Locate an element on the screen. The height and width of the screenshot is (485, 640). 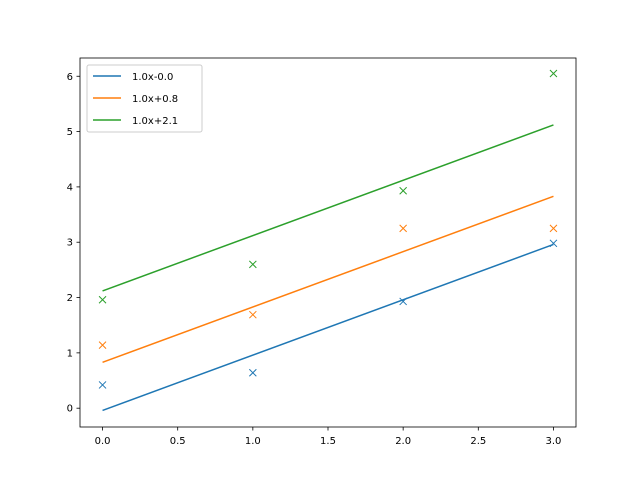
y-tick-label: 4 is located at coordinates (70, 187).